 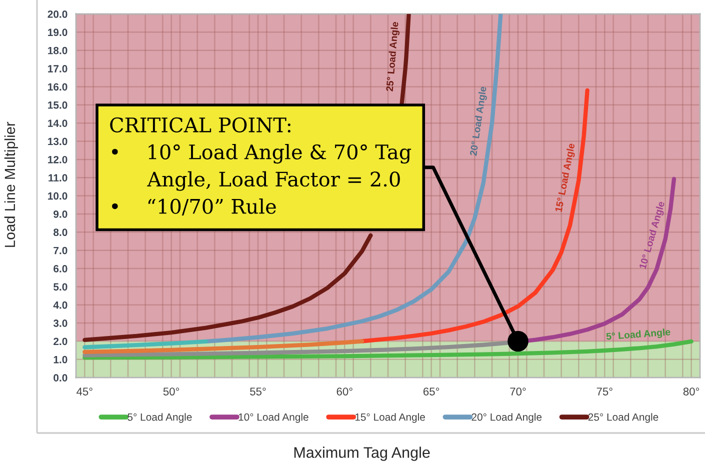 What do you see at coordinates (58, 32) in the screenshot?
I see `y-tick-label: 19.0` at bounding box center [58, 32].